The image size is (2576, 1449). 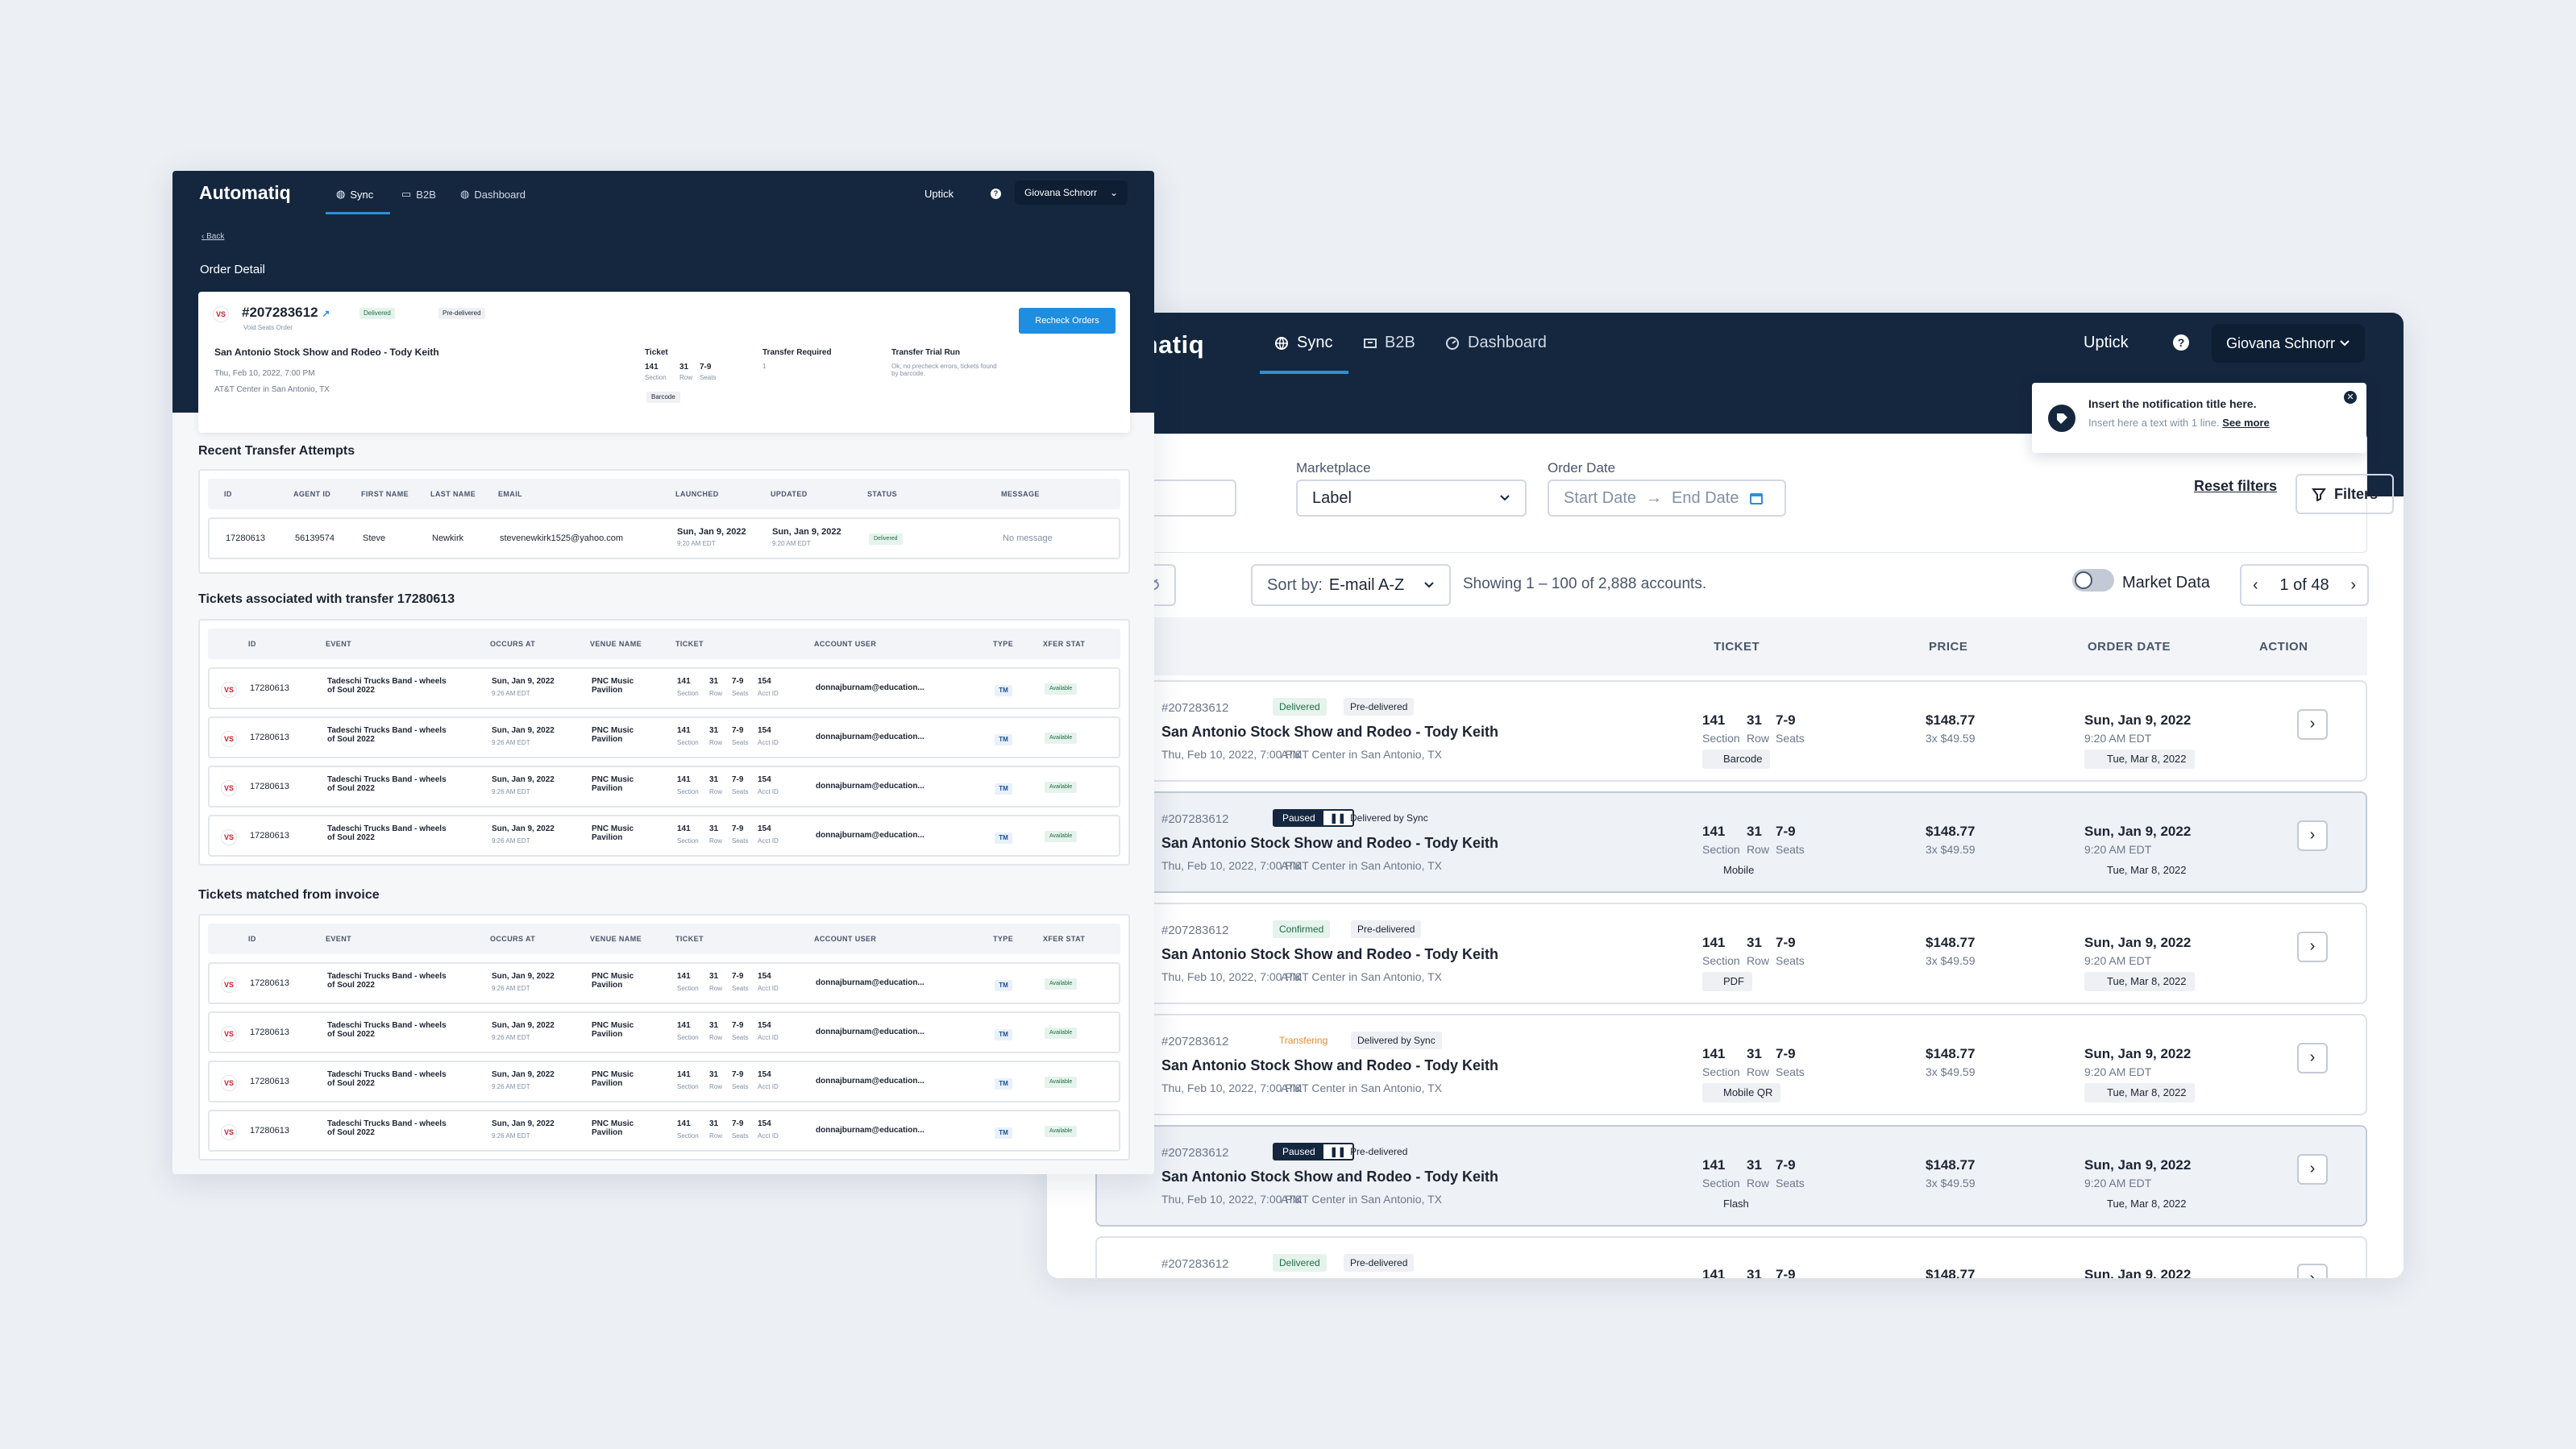 I want to click on close-icon: ✕, so click(x=2350, y=397).